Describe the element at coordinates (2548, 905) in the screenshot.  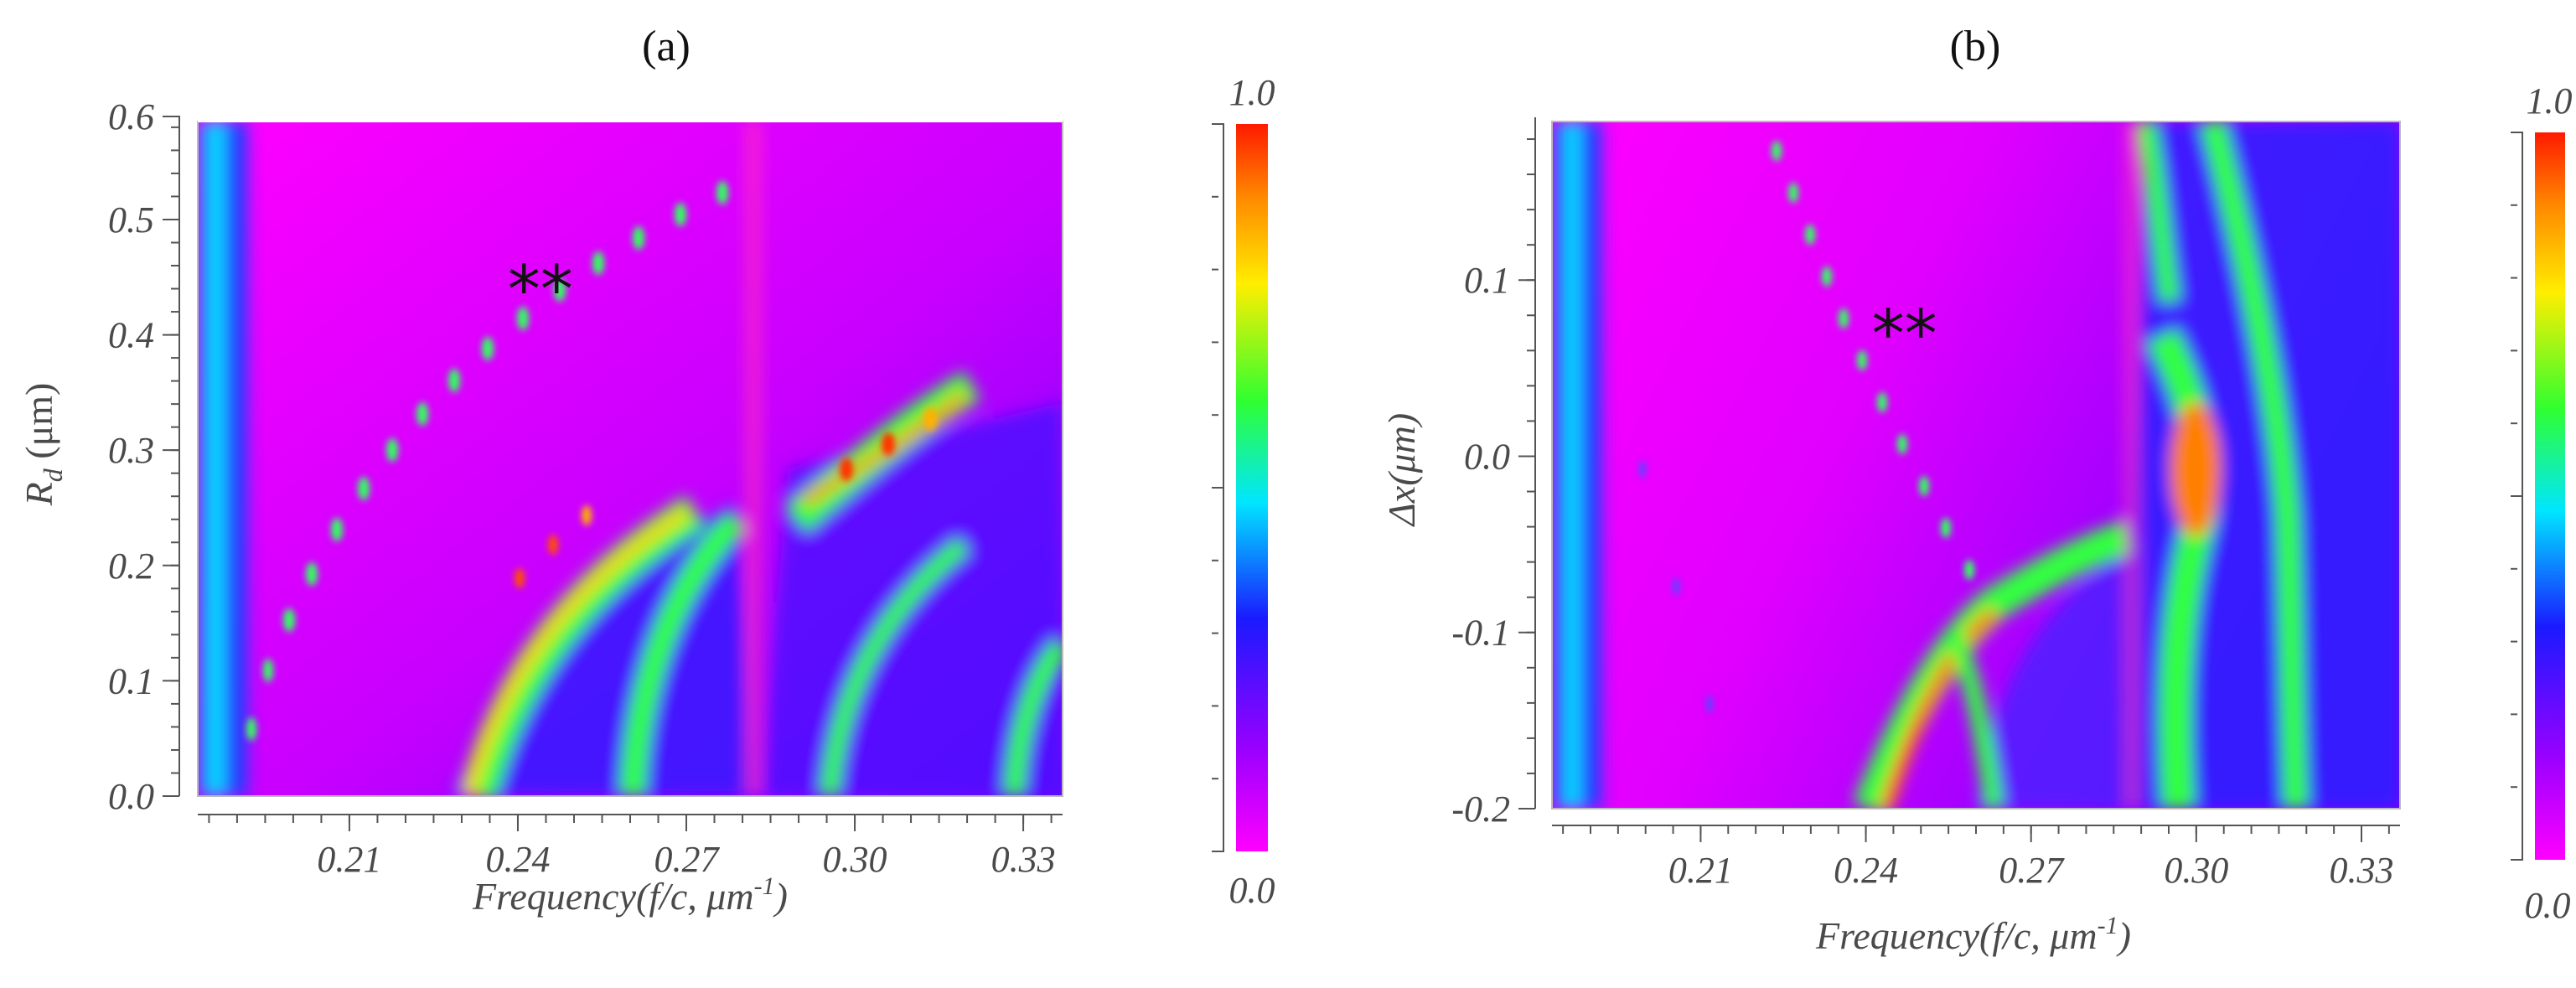
I see `colorbar-b-min-label: 0.0` at that location.